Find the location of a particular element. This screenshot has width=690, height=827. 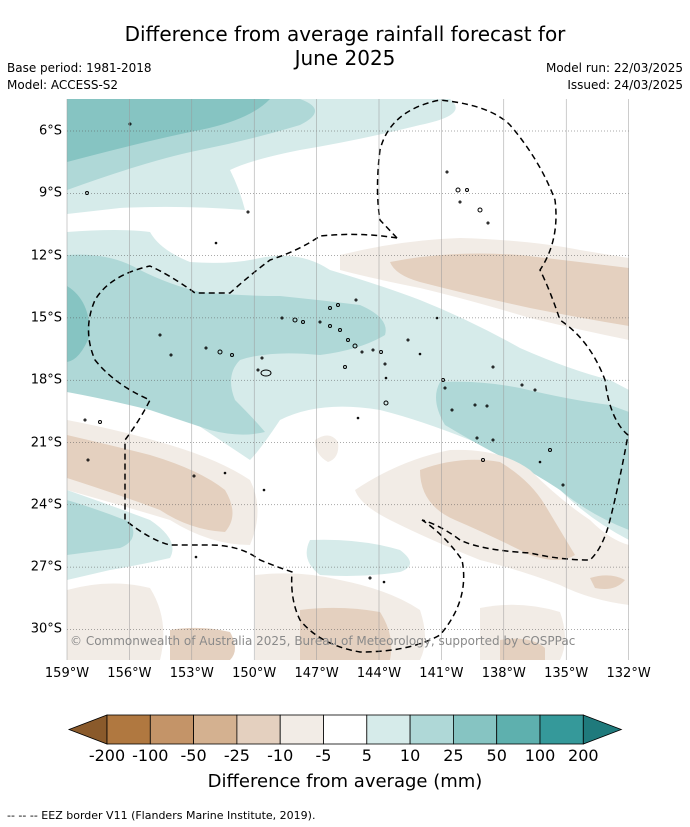

colorbar-extend-high is located at coordinates (602, 729).